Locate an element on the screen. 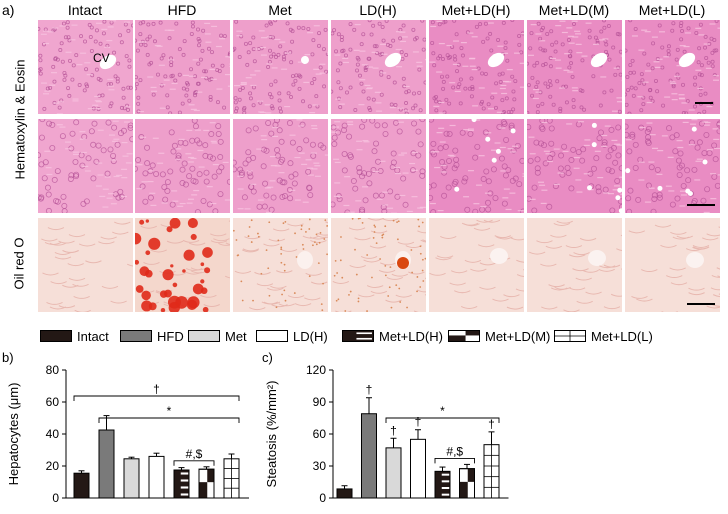  legend-item-6: Met+LD(L) is located at coordinates (603, 336).